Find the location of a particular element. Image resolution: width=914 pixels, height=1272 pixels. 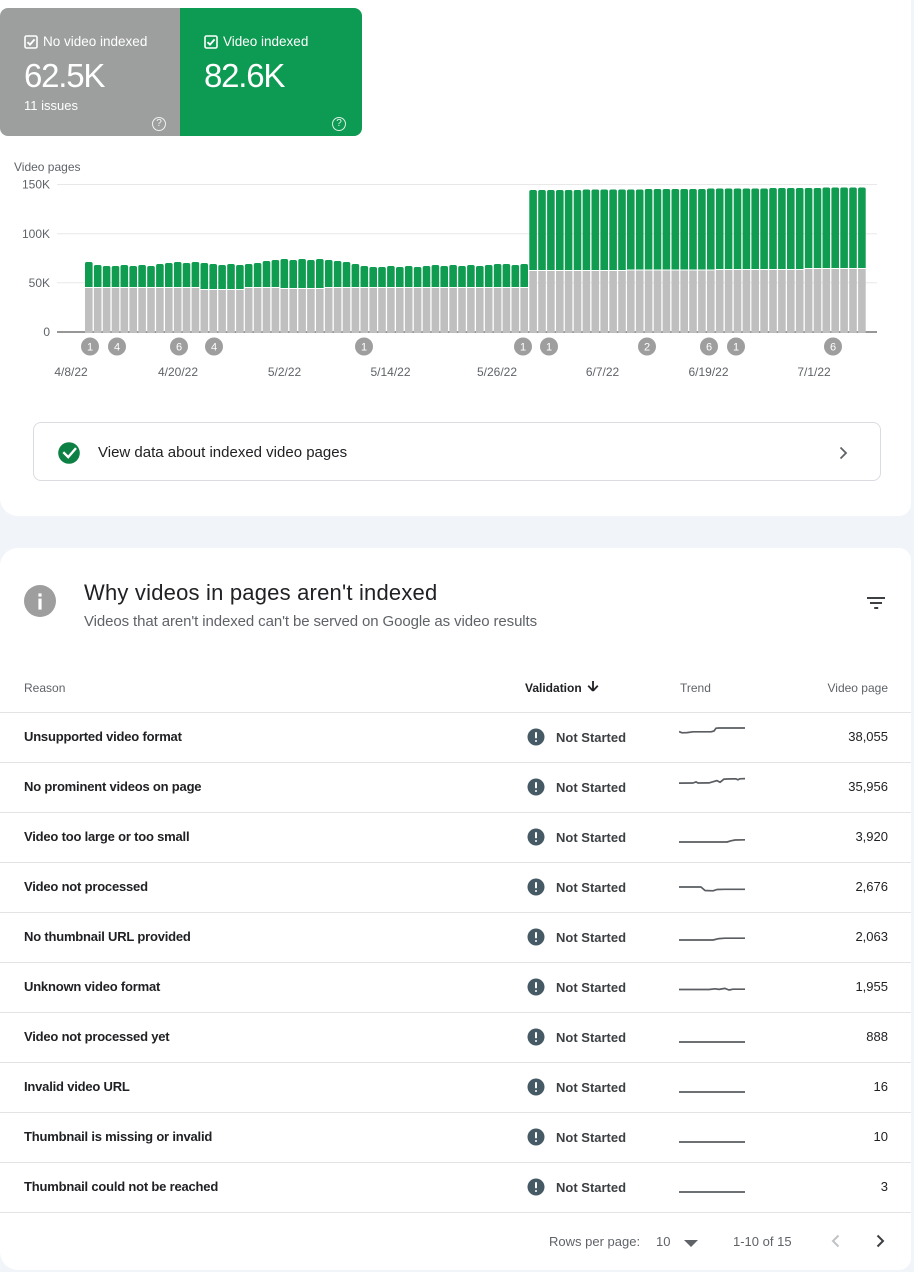

svg-text: 5/2/22 is located at coordinates (285, 372).